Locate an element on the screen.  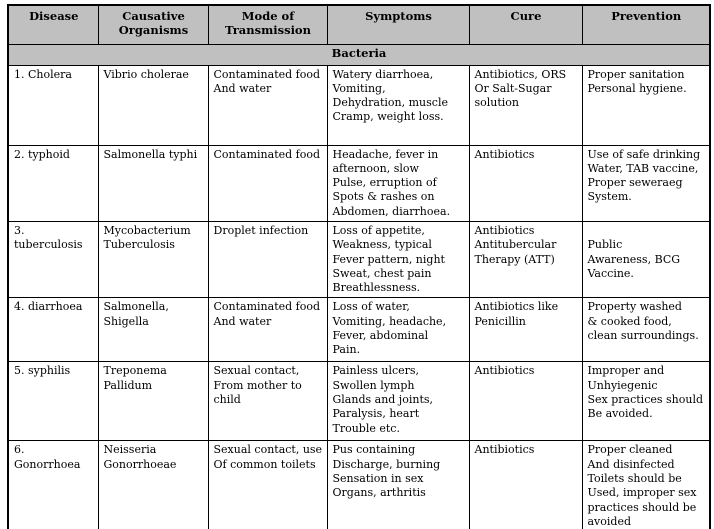
disease-cell: 1. Cholera is located at coordinates (53, 105).